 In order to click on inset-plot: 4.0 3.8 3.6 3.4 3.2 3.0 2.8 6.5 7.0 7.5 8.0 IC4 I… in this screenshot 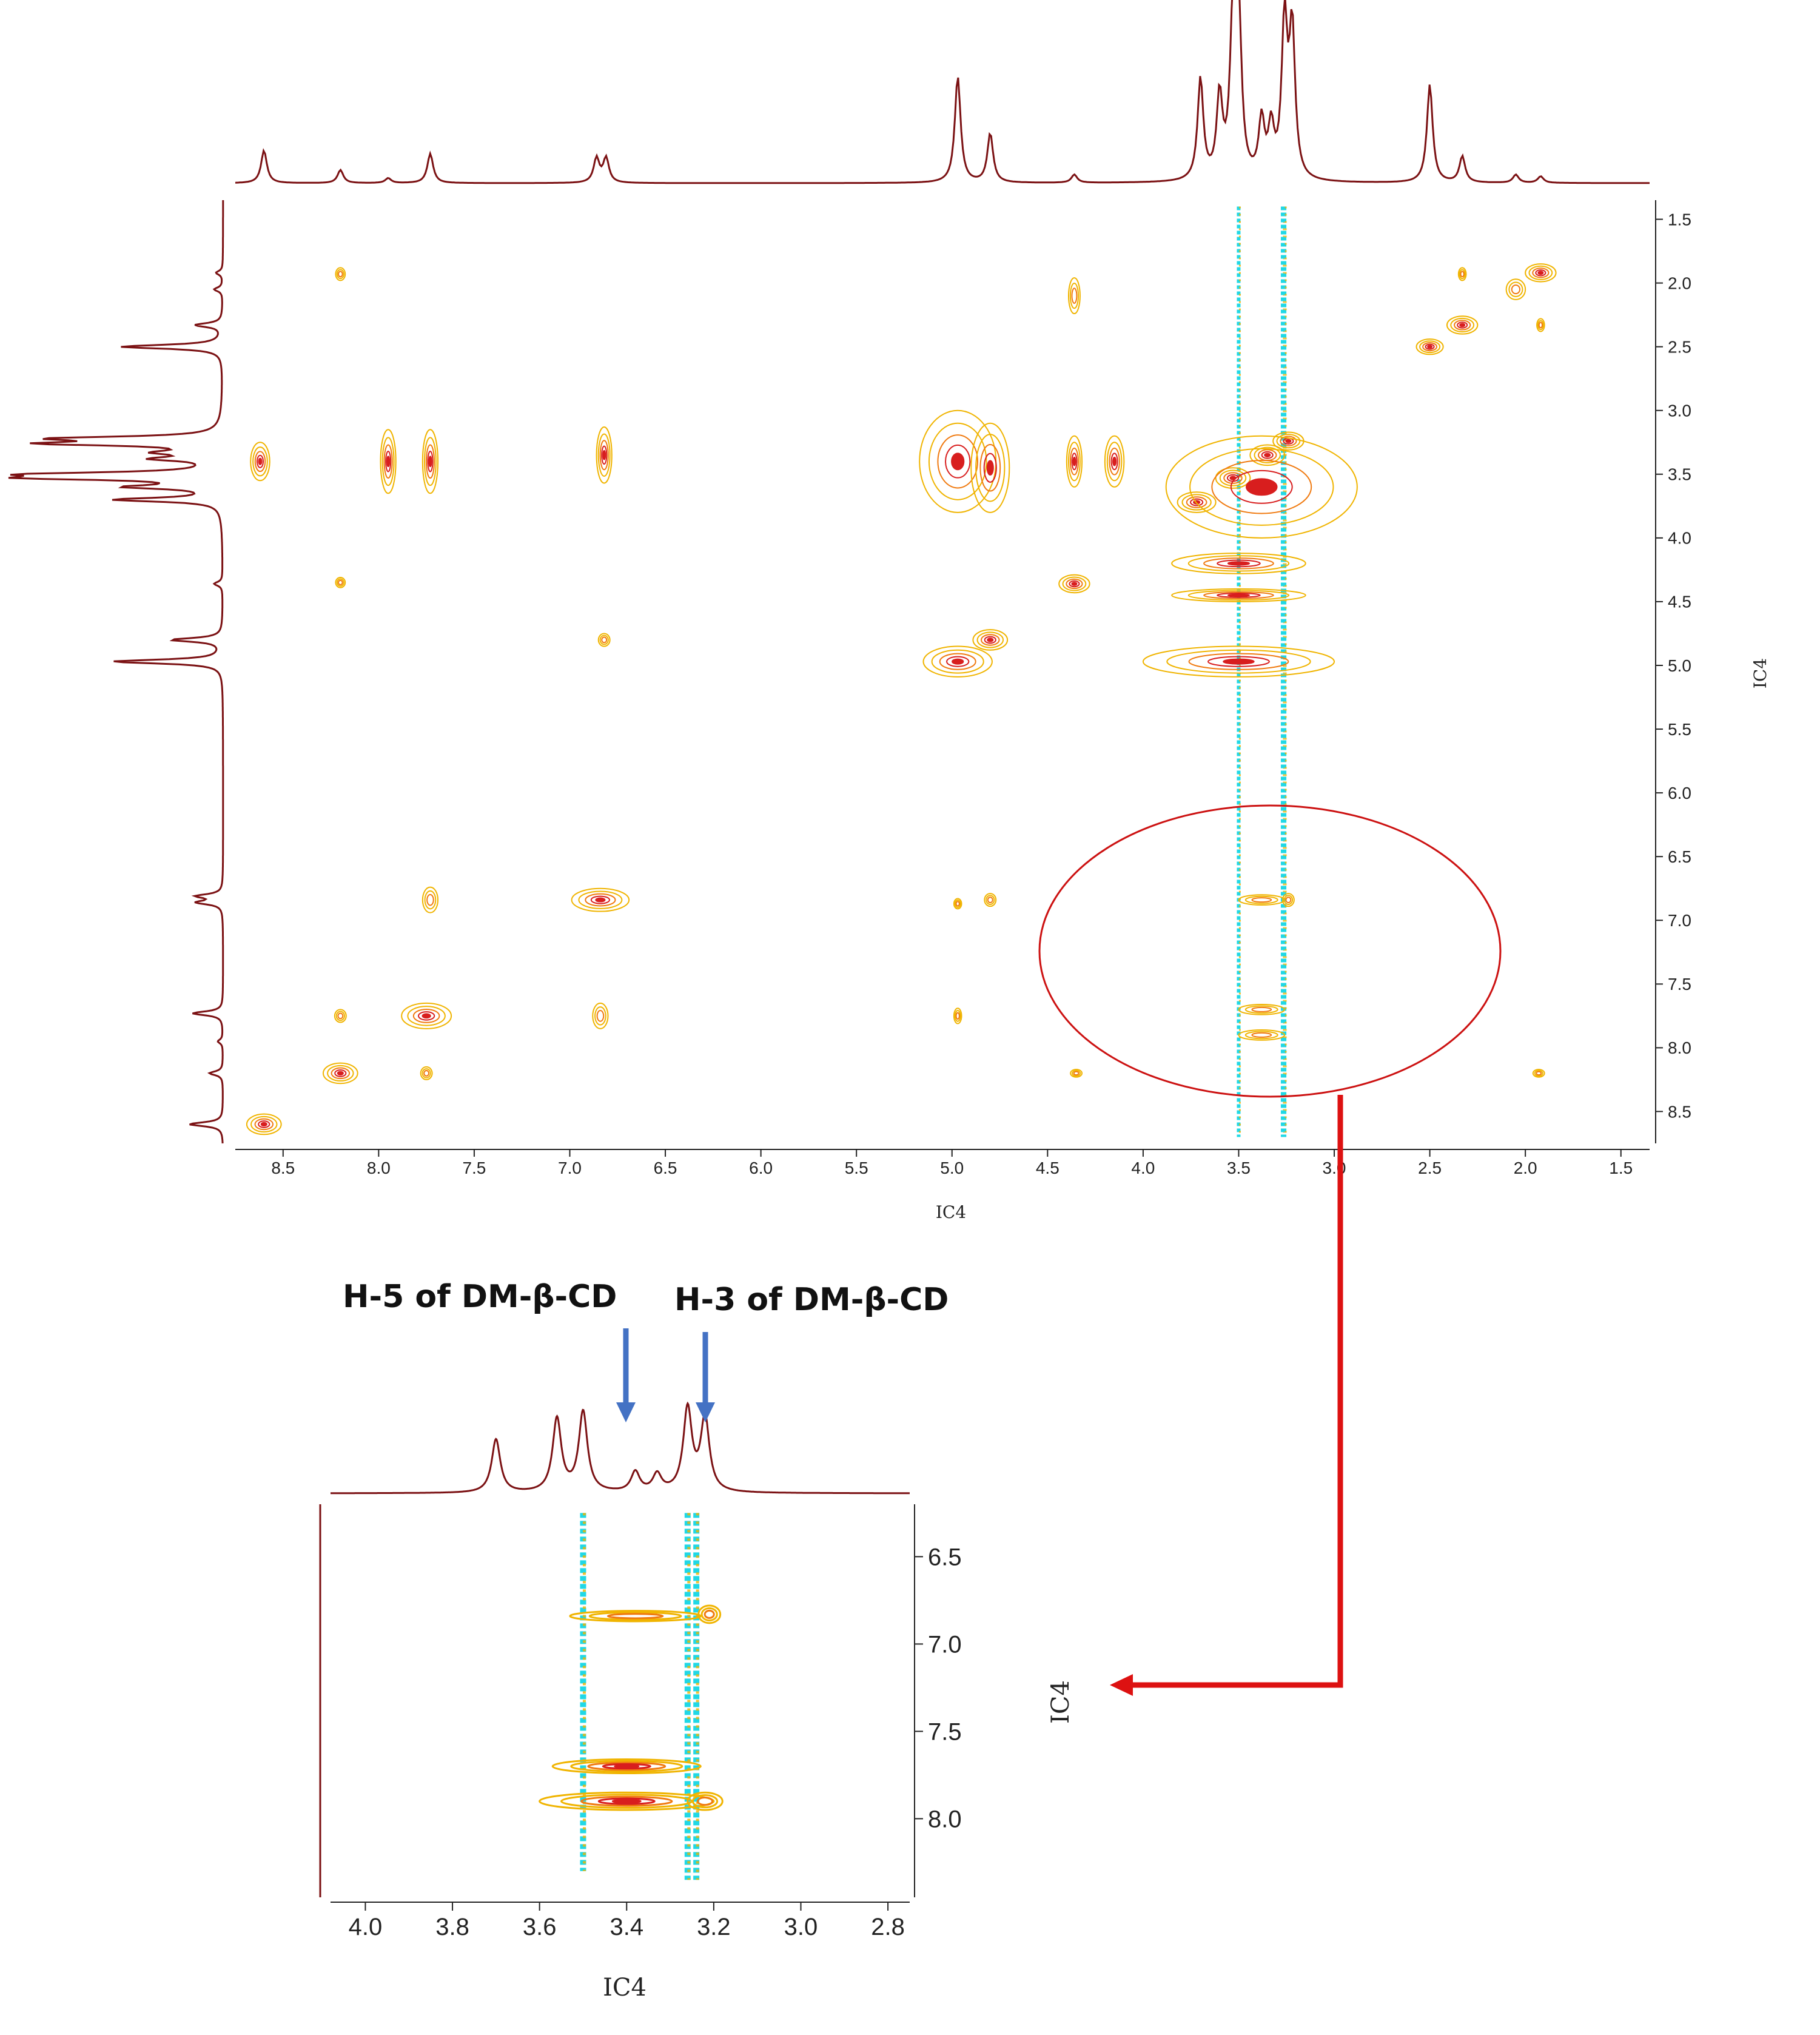, I will do `click(697, 1702)`.